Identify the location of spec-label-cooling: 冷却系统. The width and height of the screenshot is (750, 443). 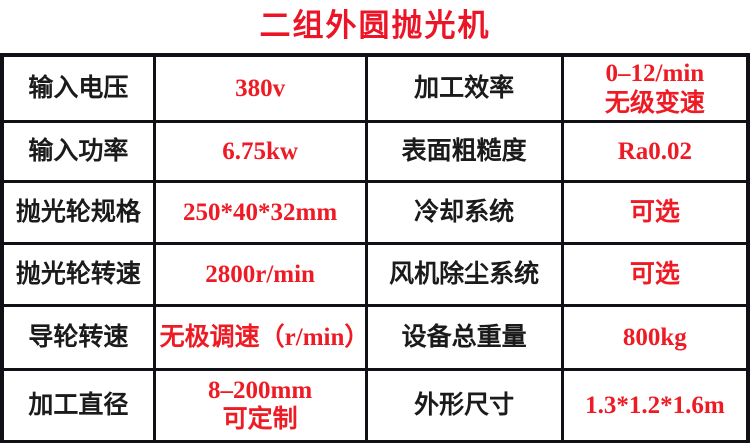
(464, 212).